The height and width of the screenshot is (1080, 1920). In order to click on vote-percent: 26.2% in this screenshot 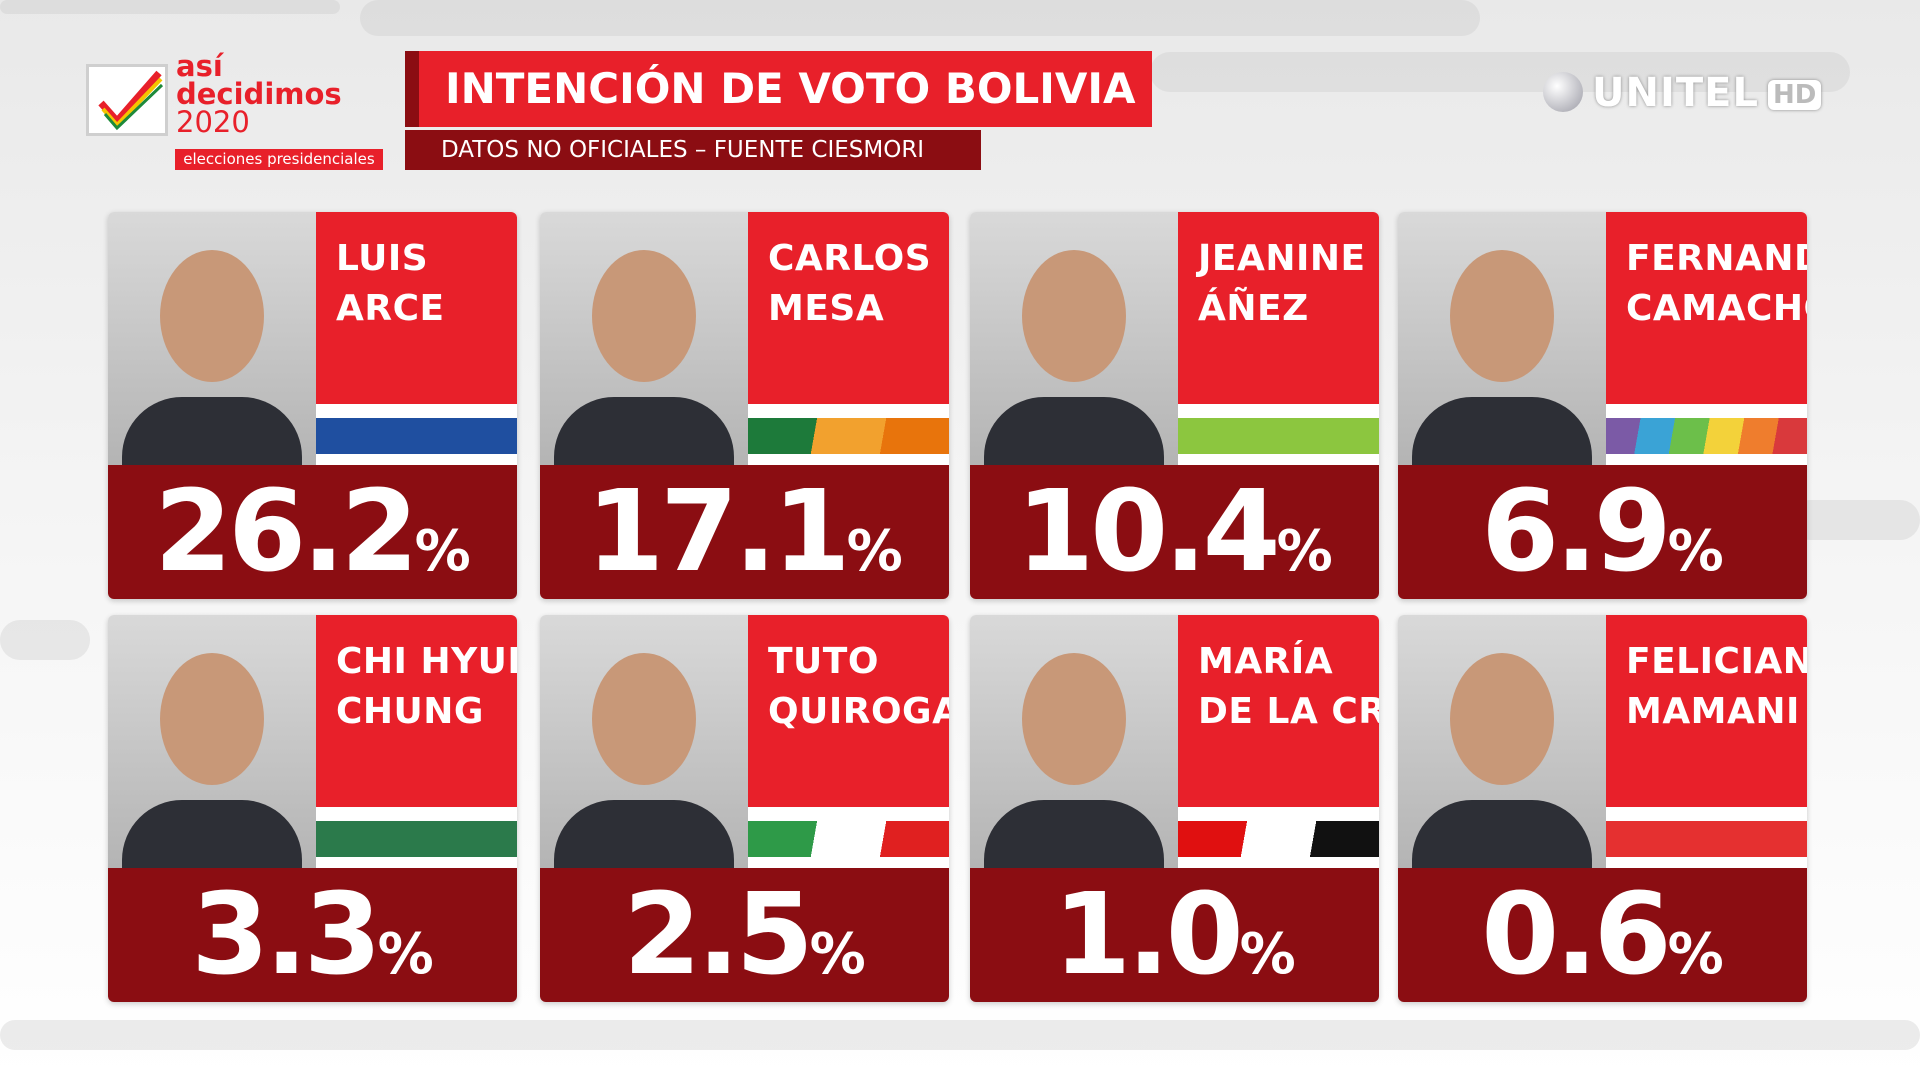, I will do `click(312, 532)`.